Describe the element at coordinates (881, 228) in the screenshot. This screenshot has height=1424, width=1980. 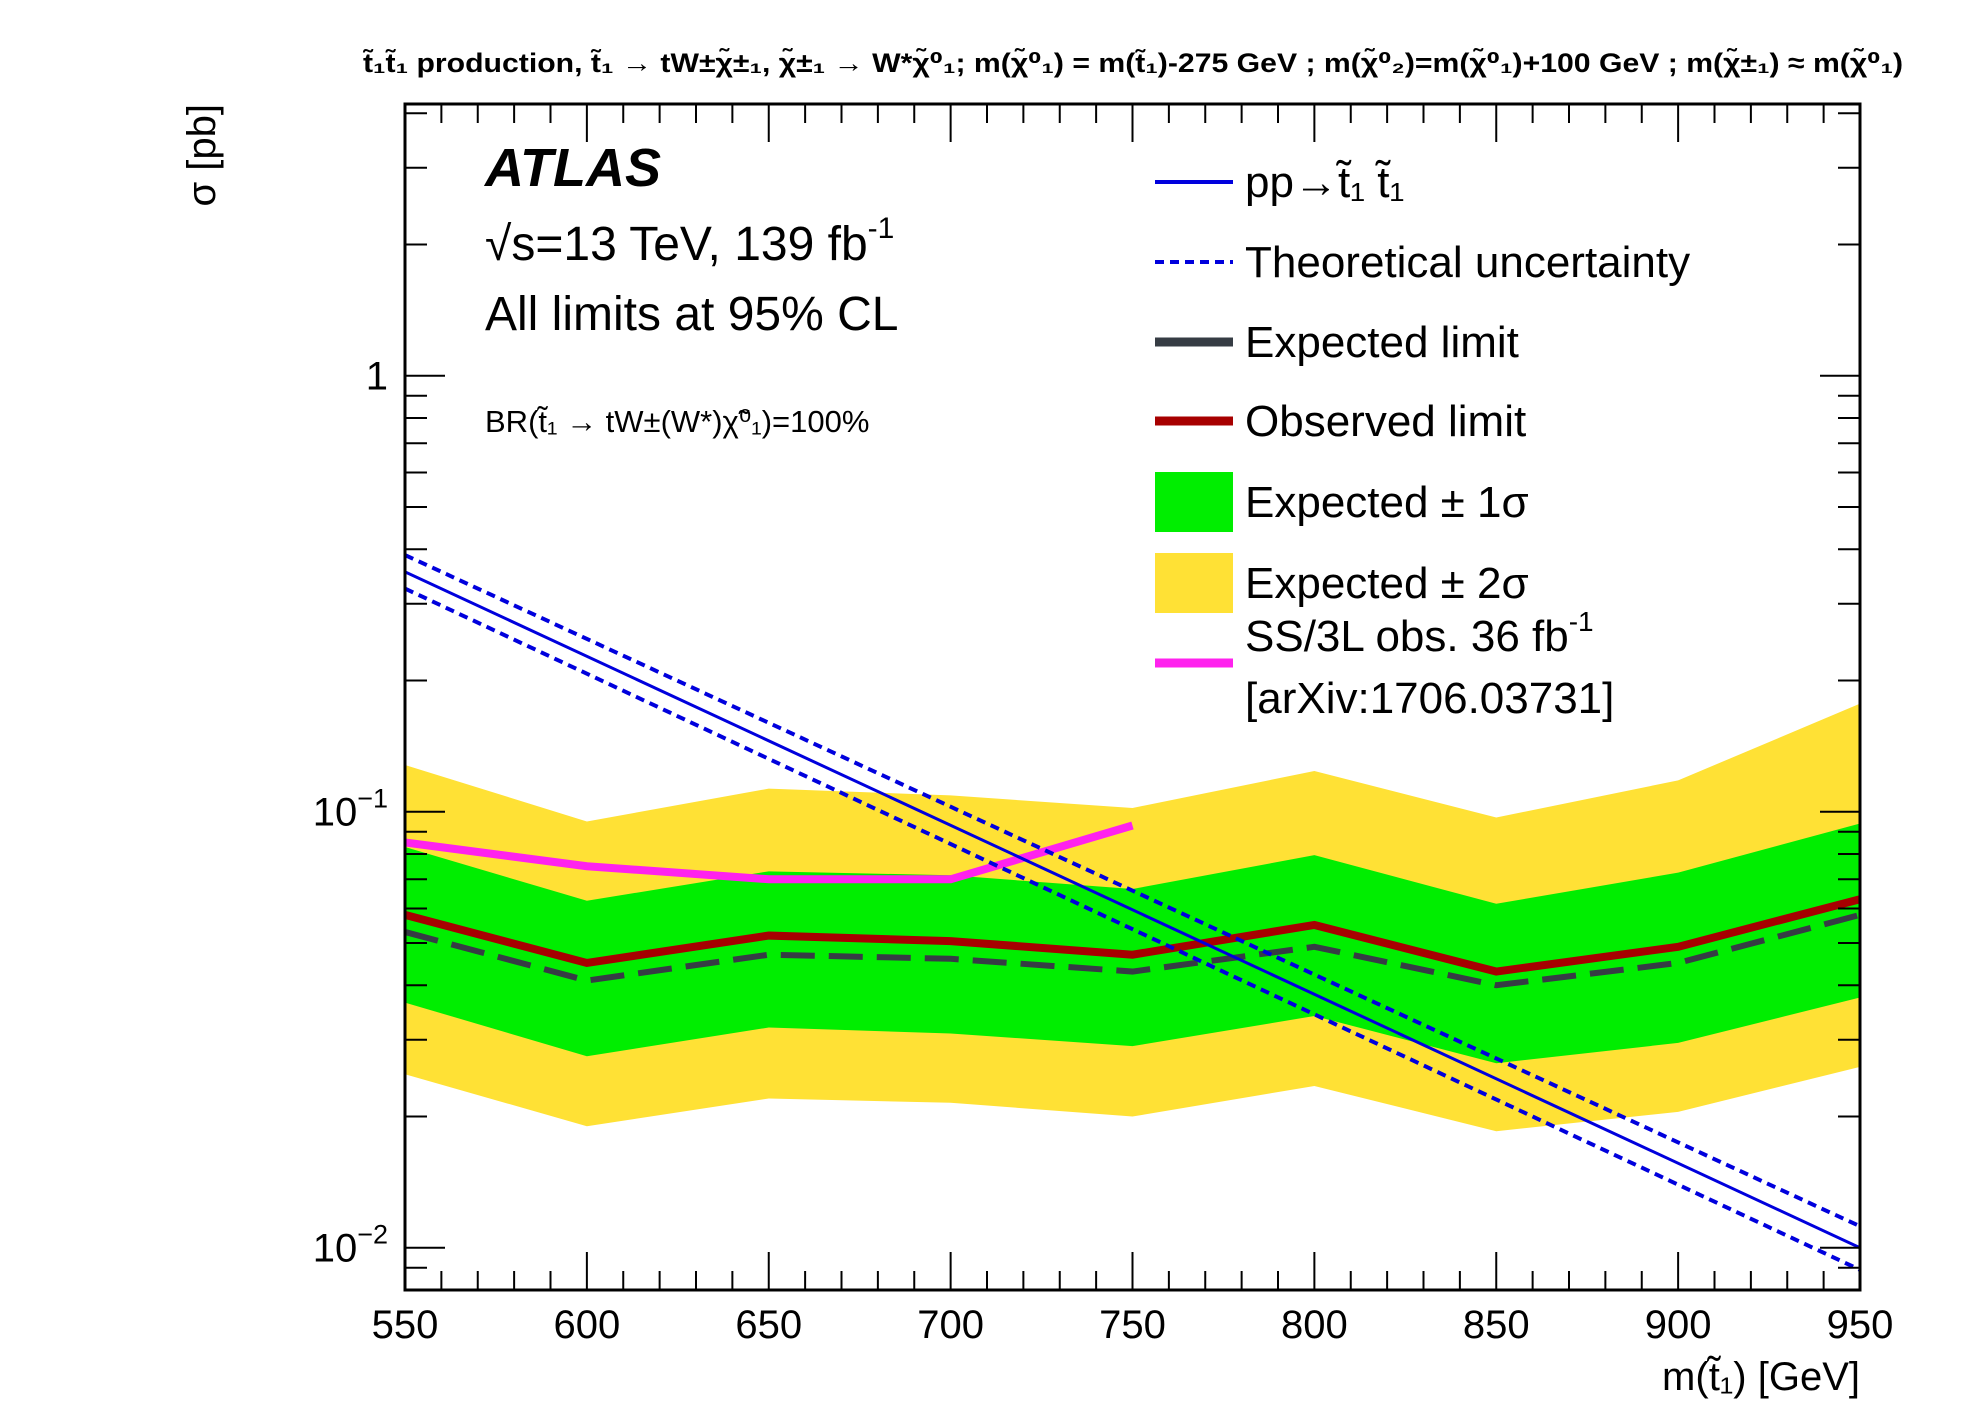
I see `energy-exp: -1` at that location.